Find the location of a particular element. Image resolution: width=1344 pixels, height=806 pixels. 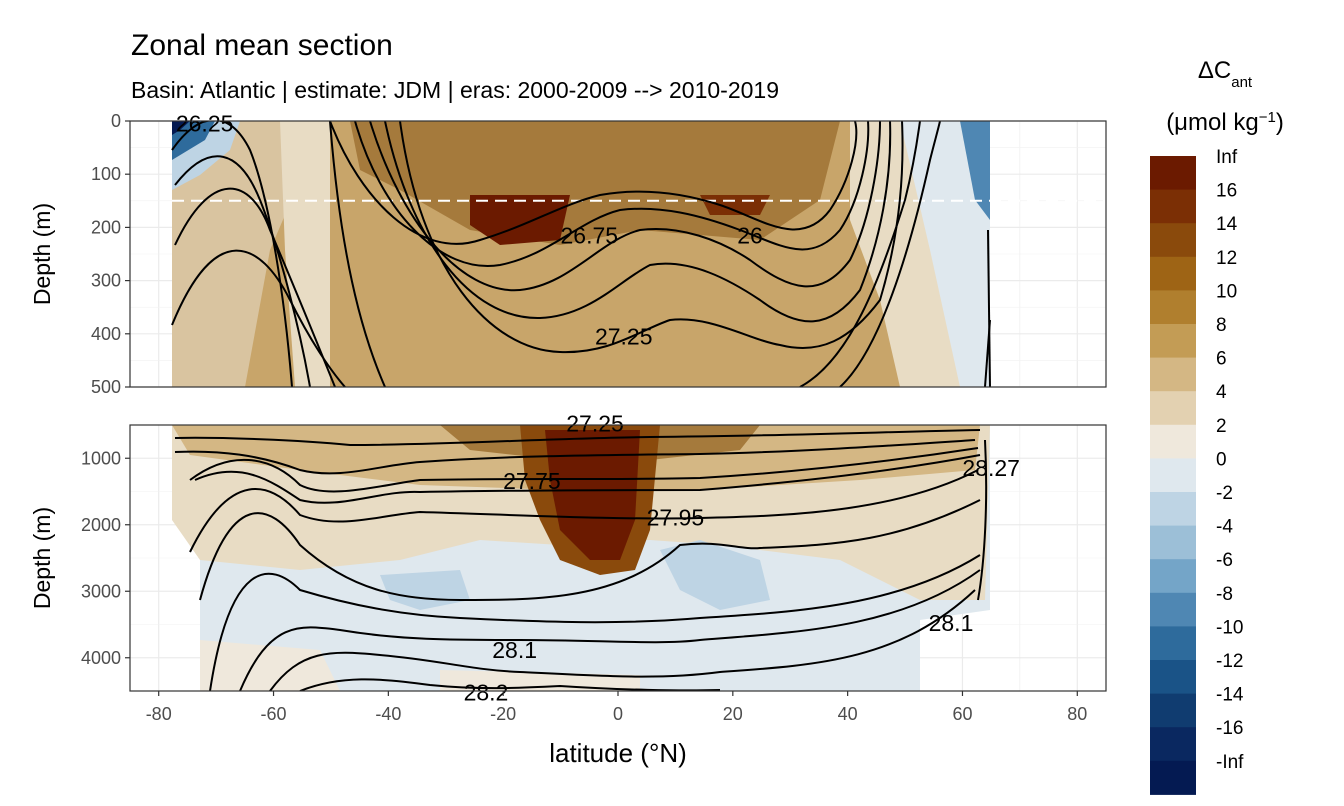

legend-unit-text: (μmol kg is located at coordinates (1212, 122).